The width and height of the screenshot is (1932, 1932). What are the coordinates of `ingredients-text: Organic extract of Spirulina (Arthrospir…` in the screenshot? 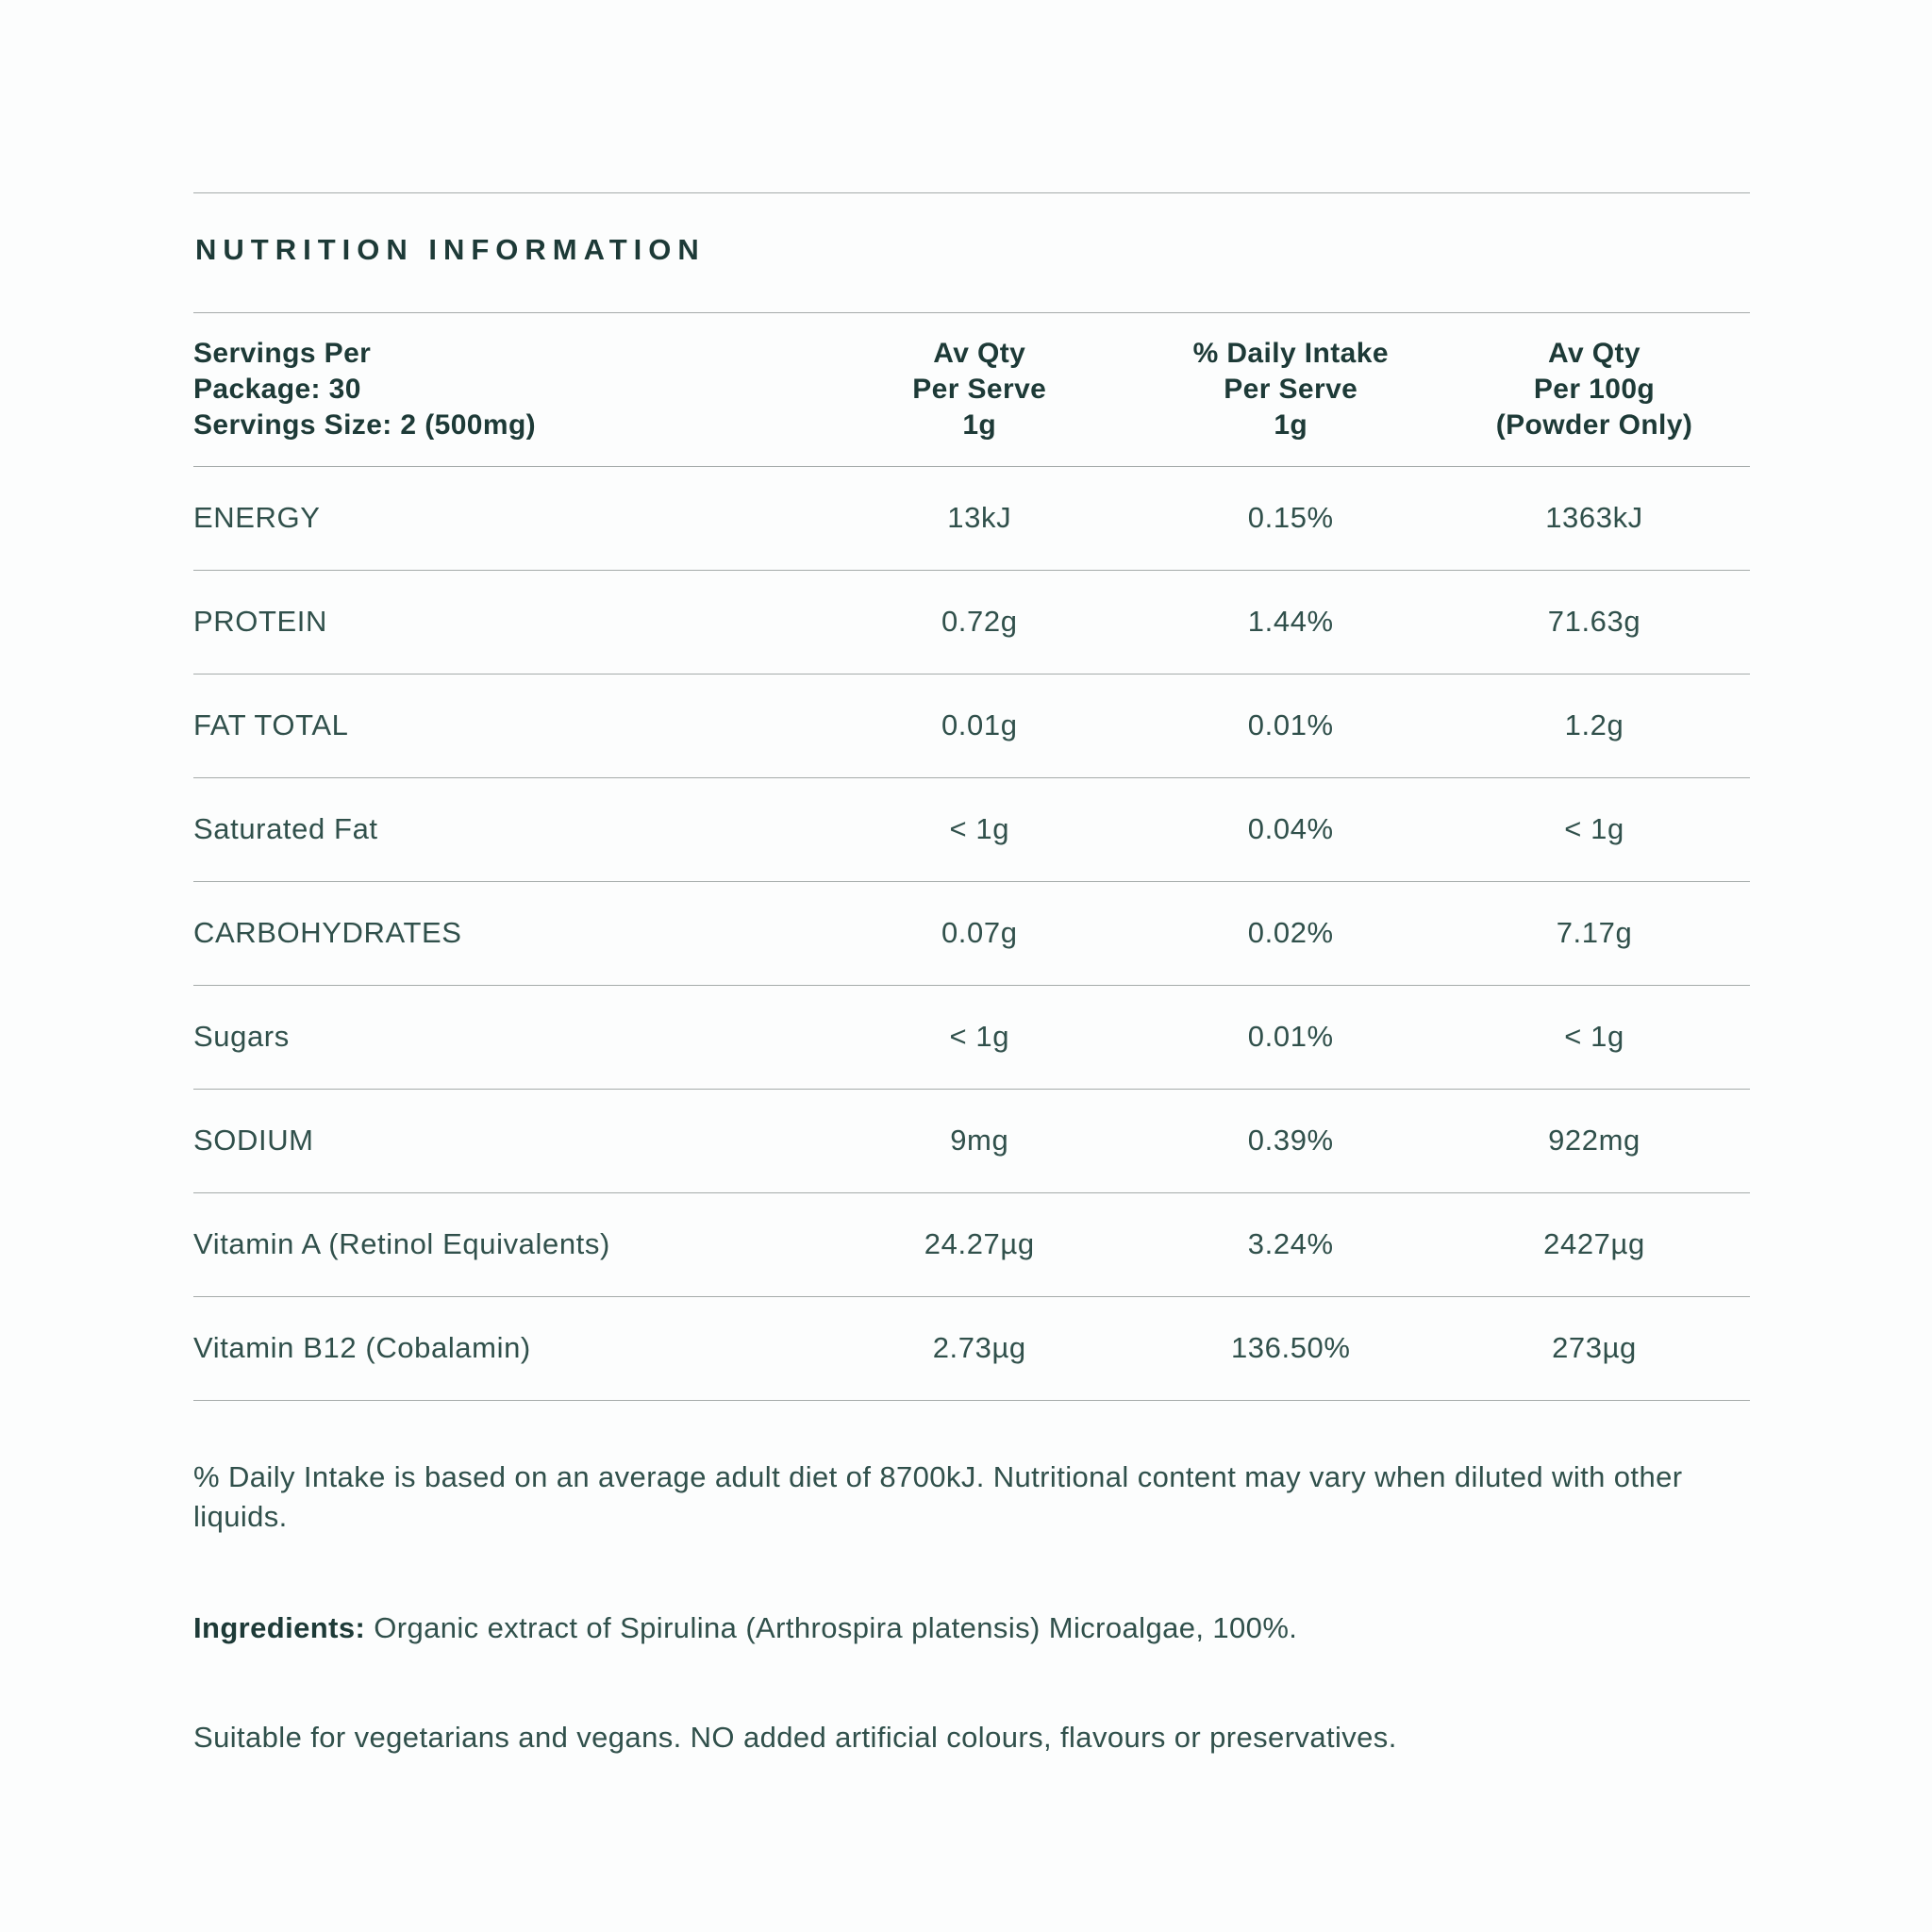 It's located at (832, 1627).